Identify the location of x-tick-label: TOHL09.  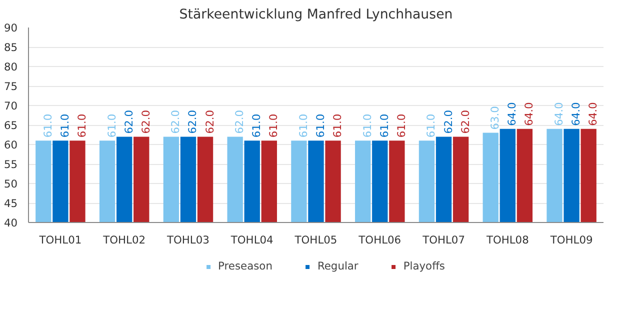
(571, 240).